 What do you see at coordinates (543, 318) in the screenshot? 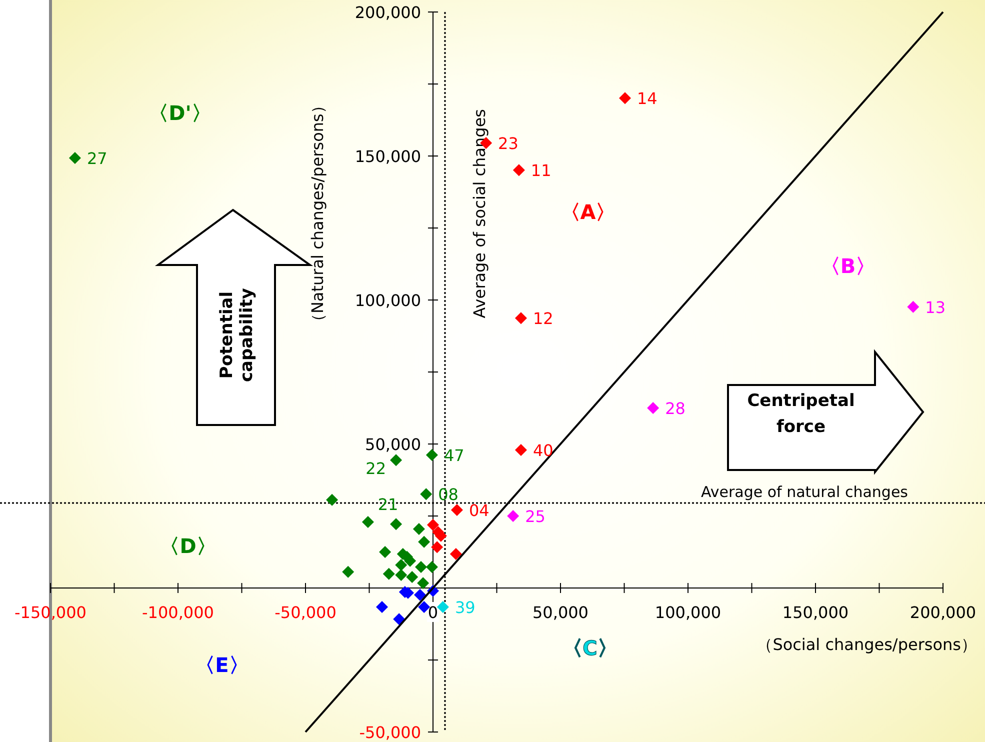
I see `annotation: 12` at bounding box center [543, 318].